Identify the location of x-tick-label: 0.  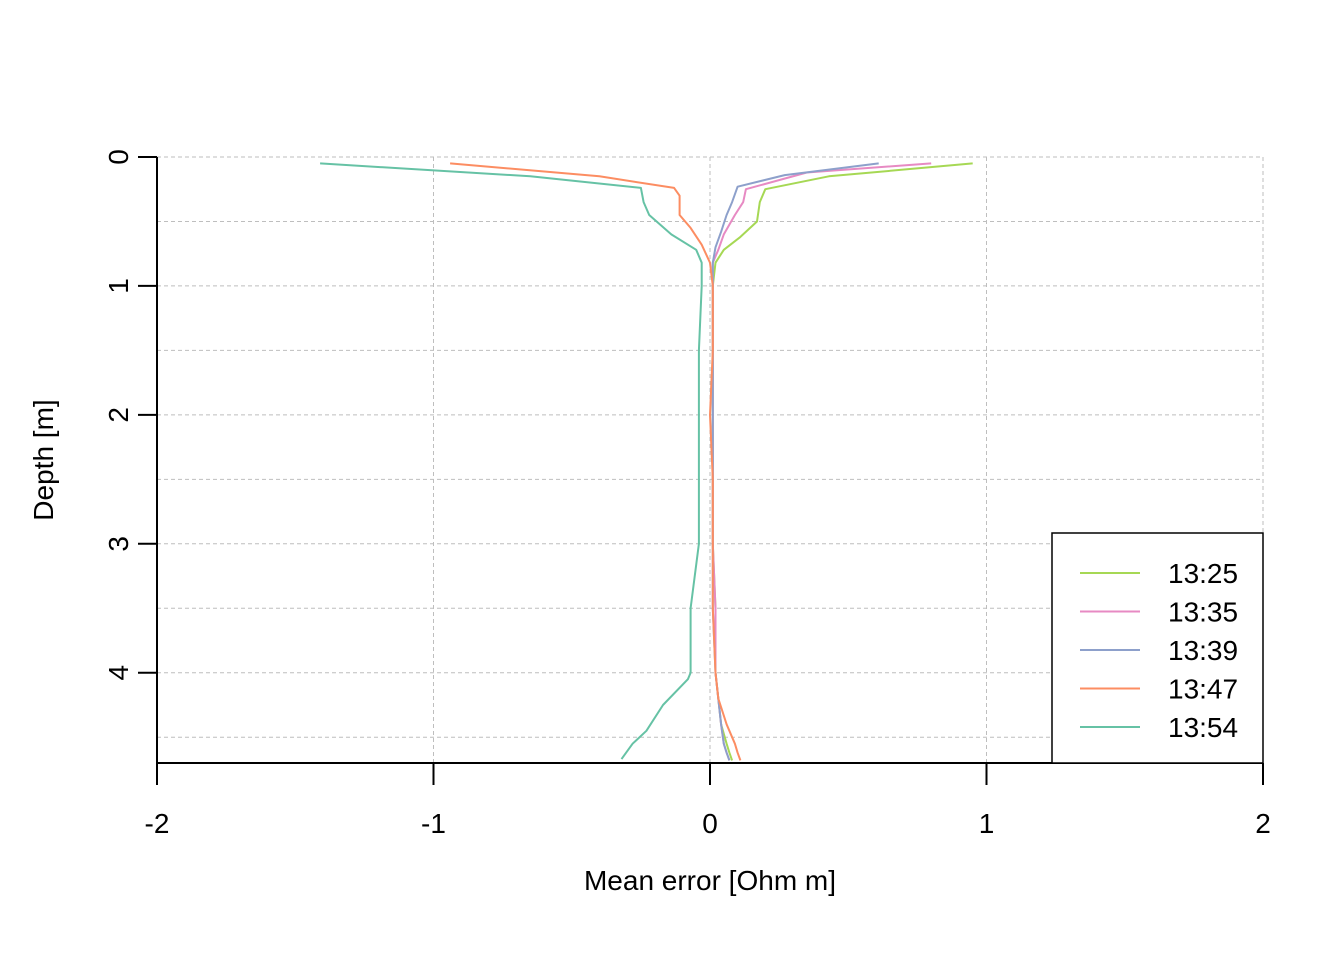
(710, 823).